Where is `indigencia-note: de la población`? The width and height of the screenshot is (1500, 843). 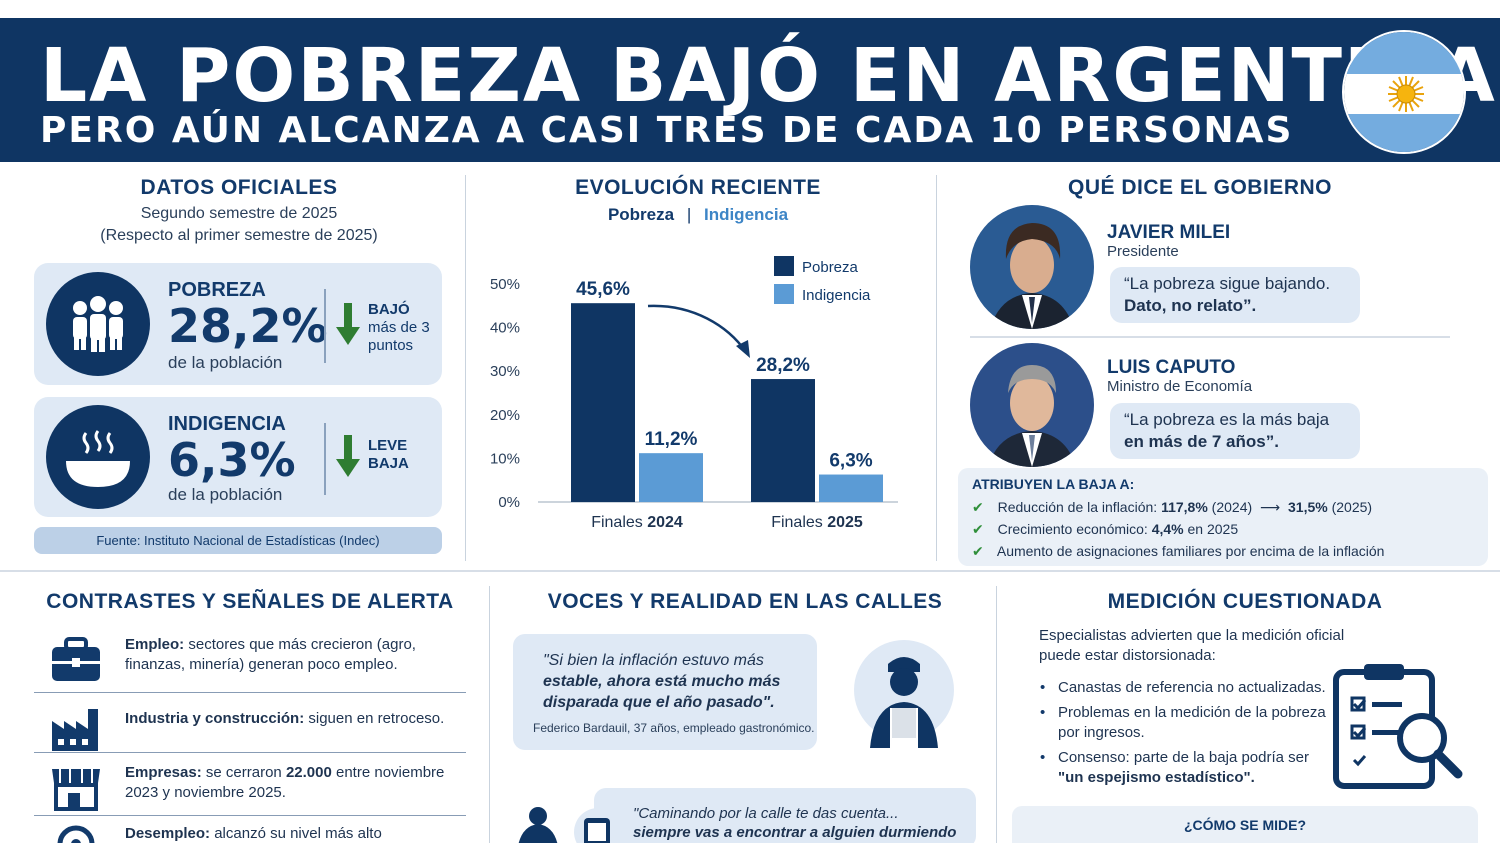
indigencia-note: de la población is located at coordinates (225, 494).